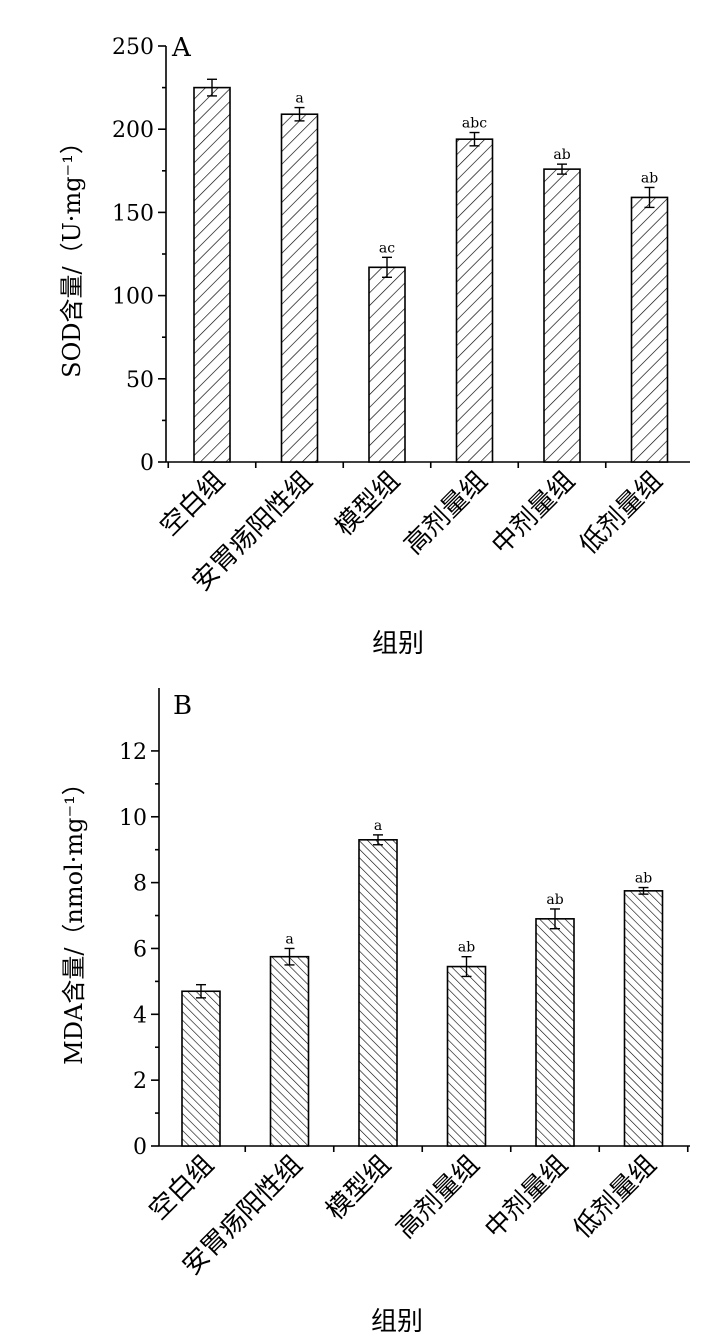  Describe the element at coordinates (182, 706) in the screenshot. I see `panel-label-b: B` at that location.